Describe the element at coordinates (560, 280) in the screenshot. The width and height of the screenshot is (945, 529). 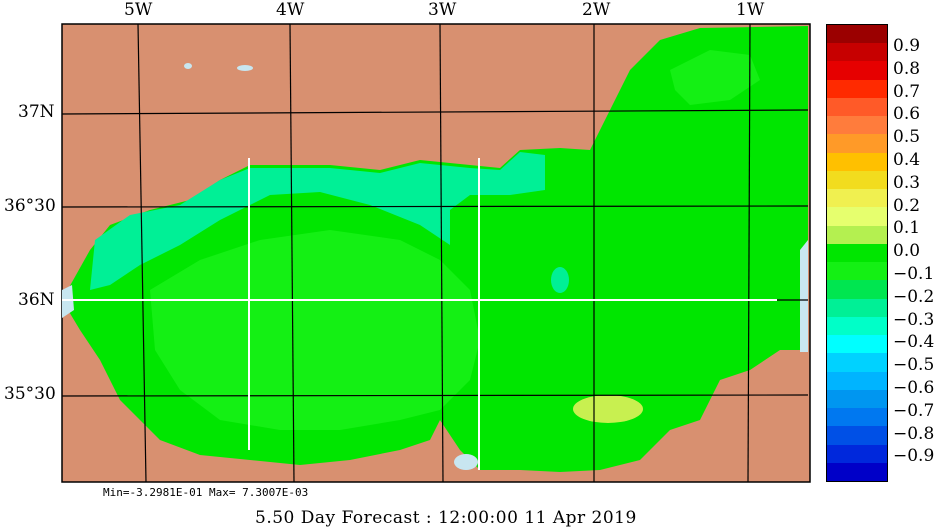
I see `sea-teal-spot` at that location.